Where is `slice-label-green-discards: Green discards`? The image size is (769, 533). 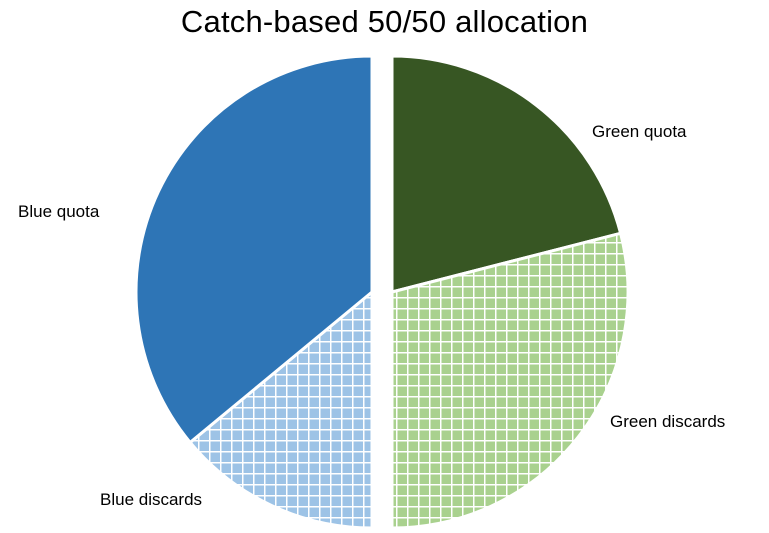
slice-label-green-discards: Green discards is located at coordinates (667, 421).